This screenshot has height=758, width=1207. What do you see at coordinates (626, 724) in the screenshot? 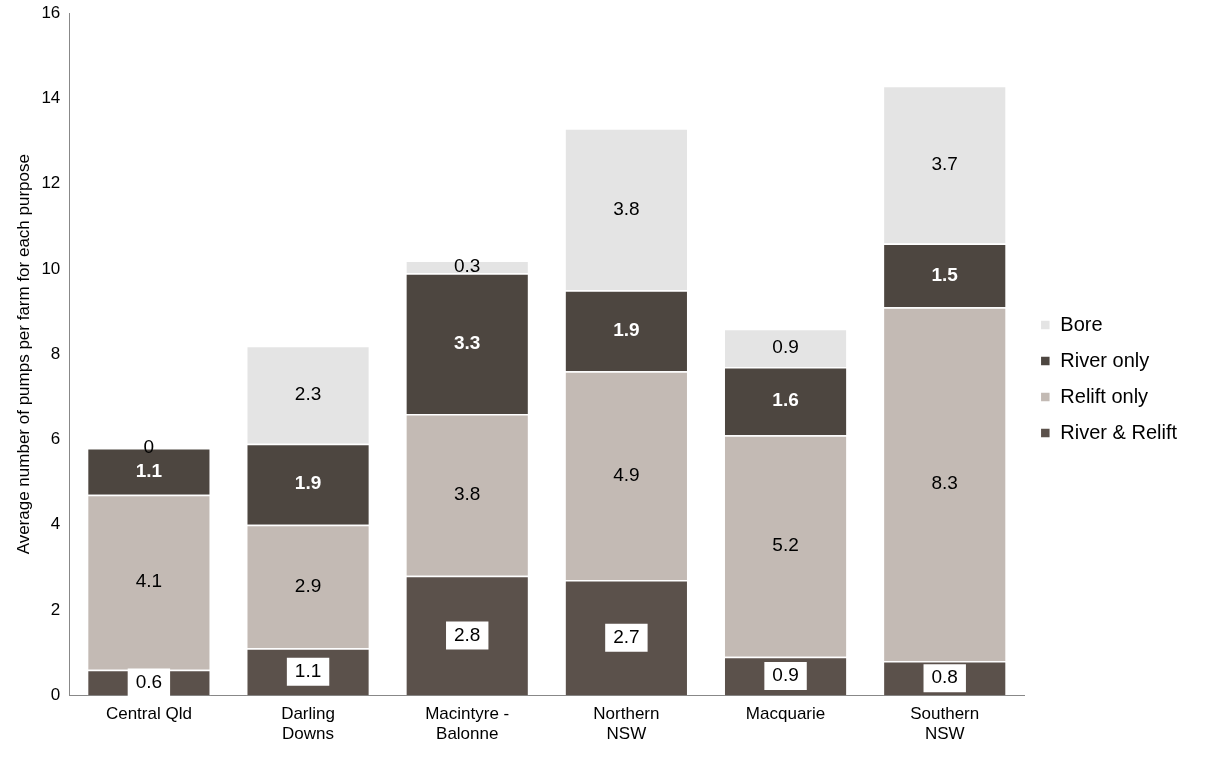
I see `x-tick-label: Northern NSW` at bounding box center [626, 724].